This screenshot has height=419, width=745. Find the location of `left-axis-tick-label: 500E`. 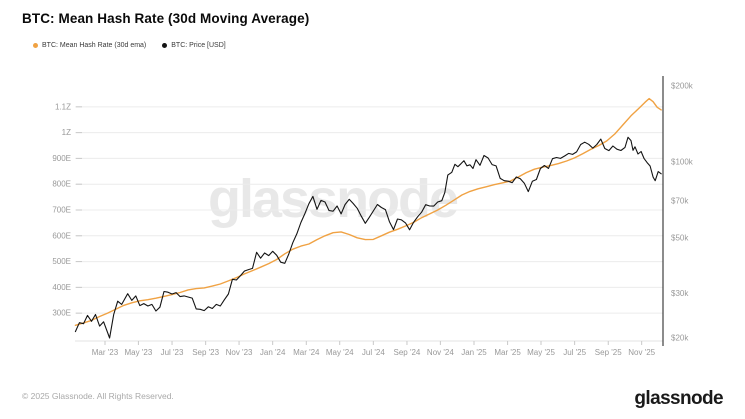

left-axis-tick-label: 500E is located at coordinates (61, 261).